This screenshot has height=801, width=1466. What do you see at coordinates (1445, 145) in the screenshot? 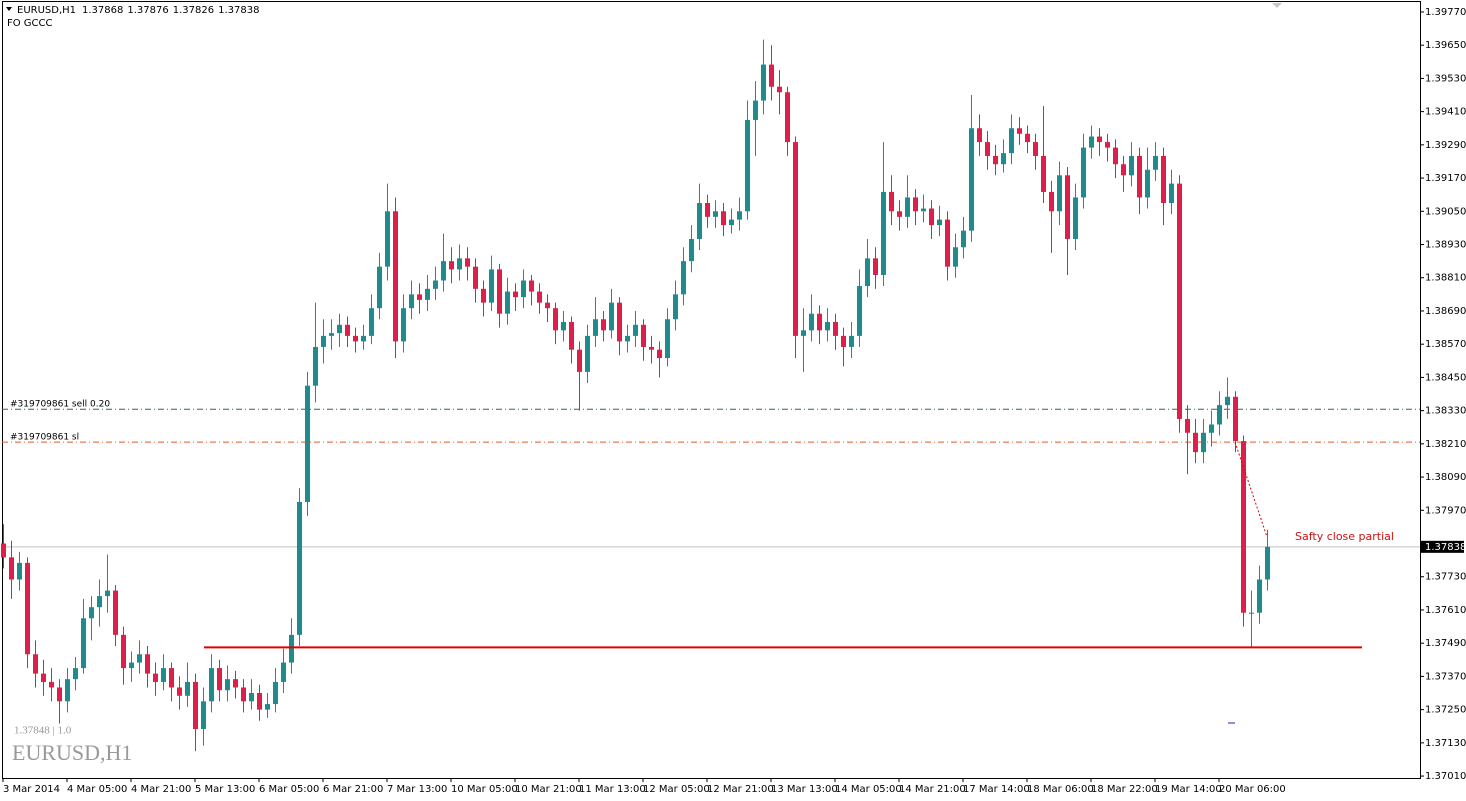
I see `y-tick-label: 1.39290` at bounding box center [1445, 145].